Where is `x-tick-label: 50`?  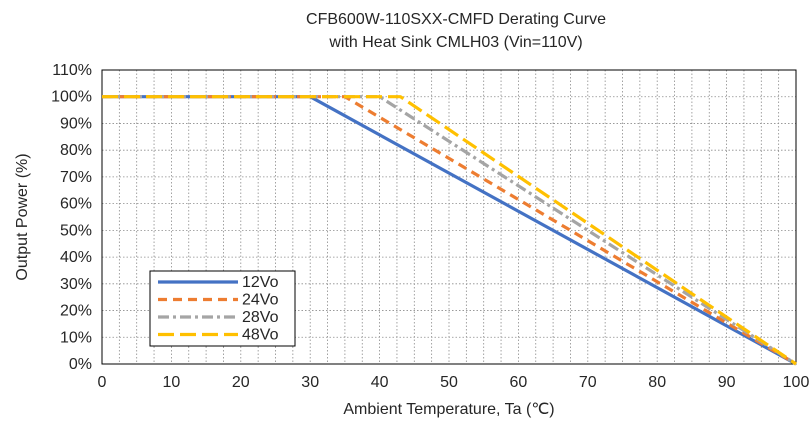 x-tick-label: 50 is located at coordinates (449, 382).